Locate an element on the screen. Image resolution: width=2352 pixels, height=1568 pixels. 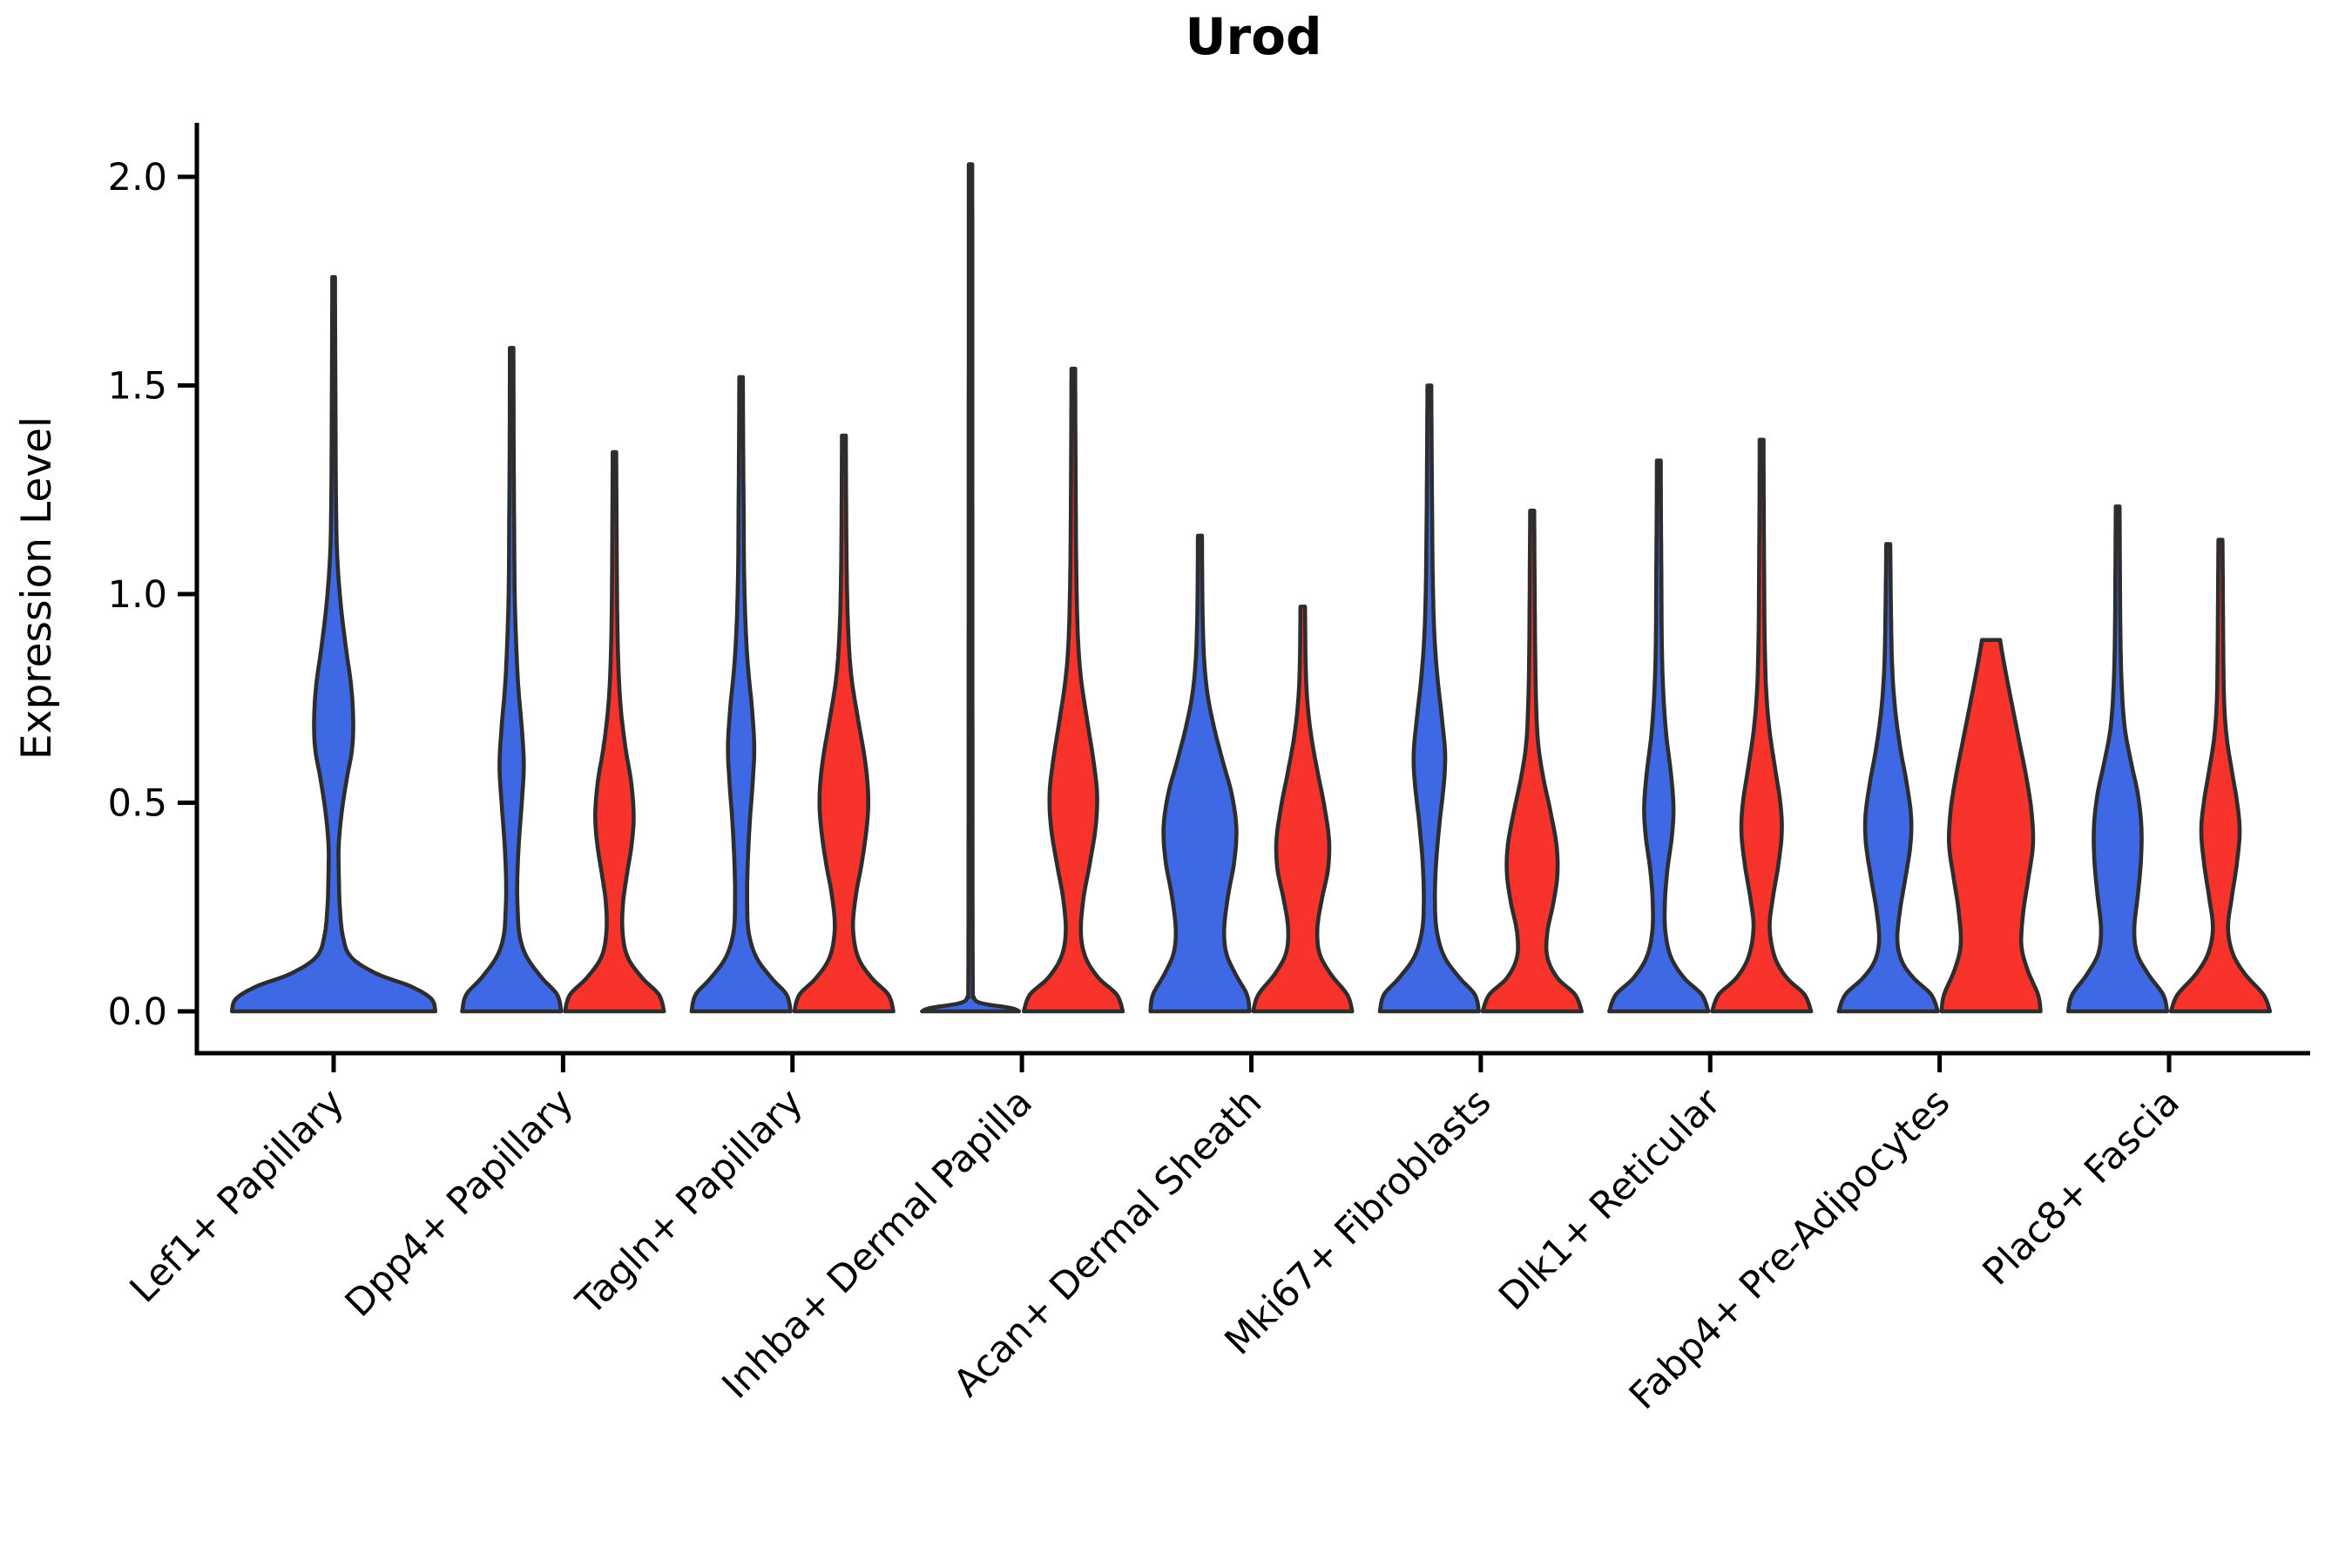
y-tick-label: 0.5 is located at coordinates (137, 804).